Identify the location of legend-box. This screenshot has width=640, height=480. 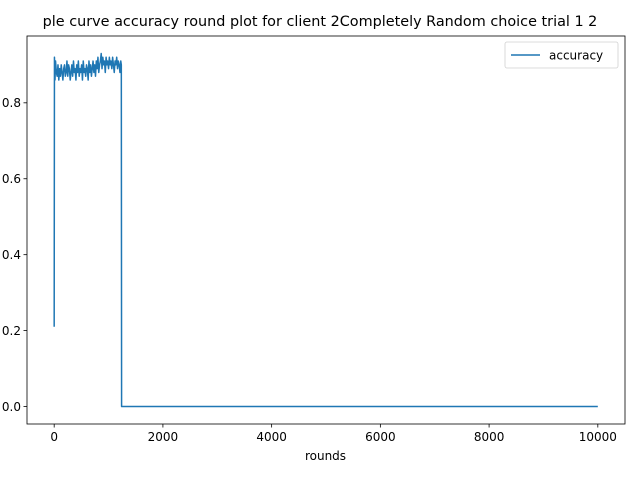
(561, 55).